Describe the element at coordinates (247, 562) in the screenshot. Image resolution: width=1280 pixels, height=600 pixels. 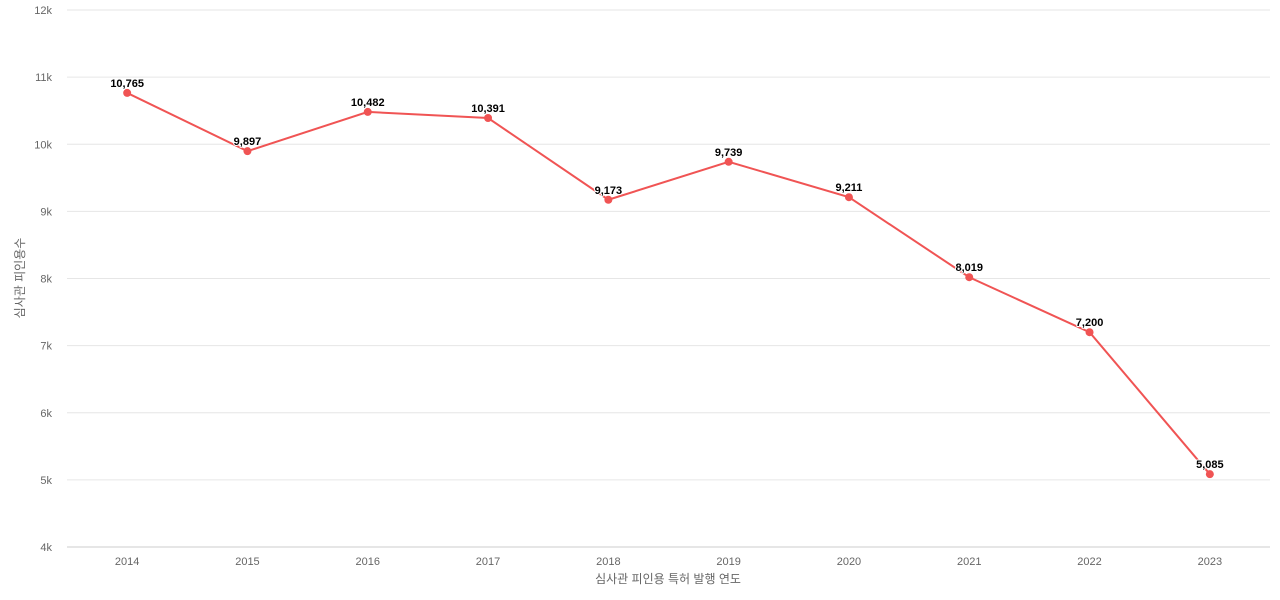
I see `x-tick-label: 2015` at that location.